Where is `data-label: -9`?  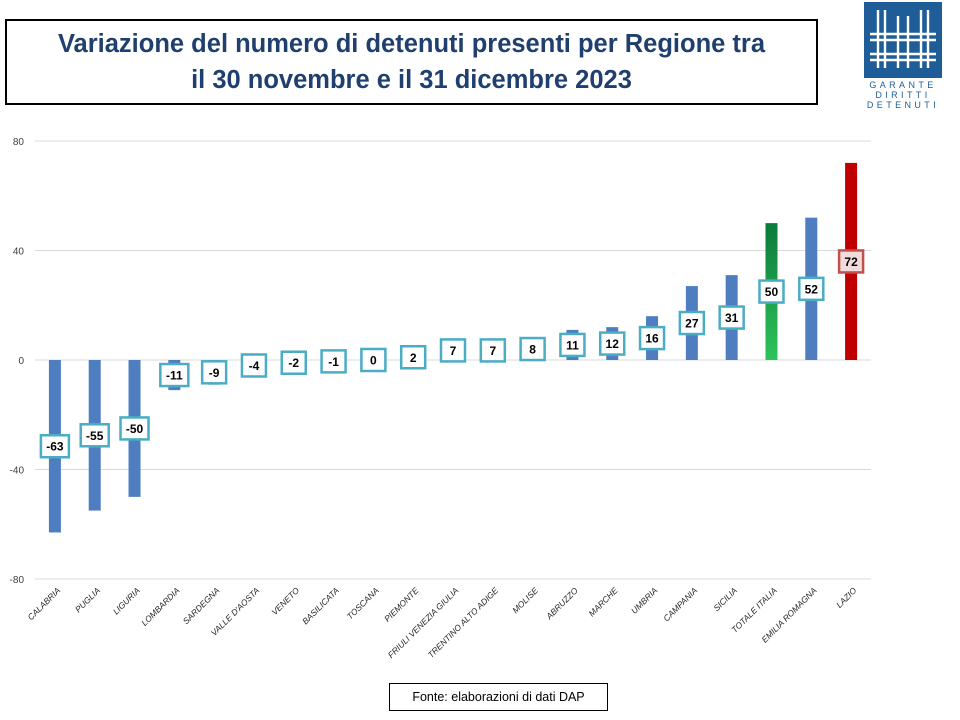
data-label: -9 is located at coordinates (214, 373).